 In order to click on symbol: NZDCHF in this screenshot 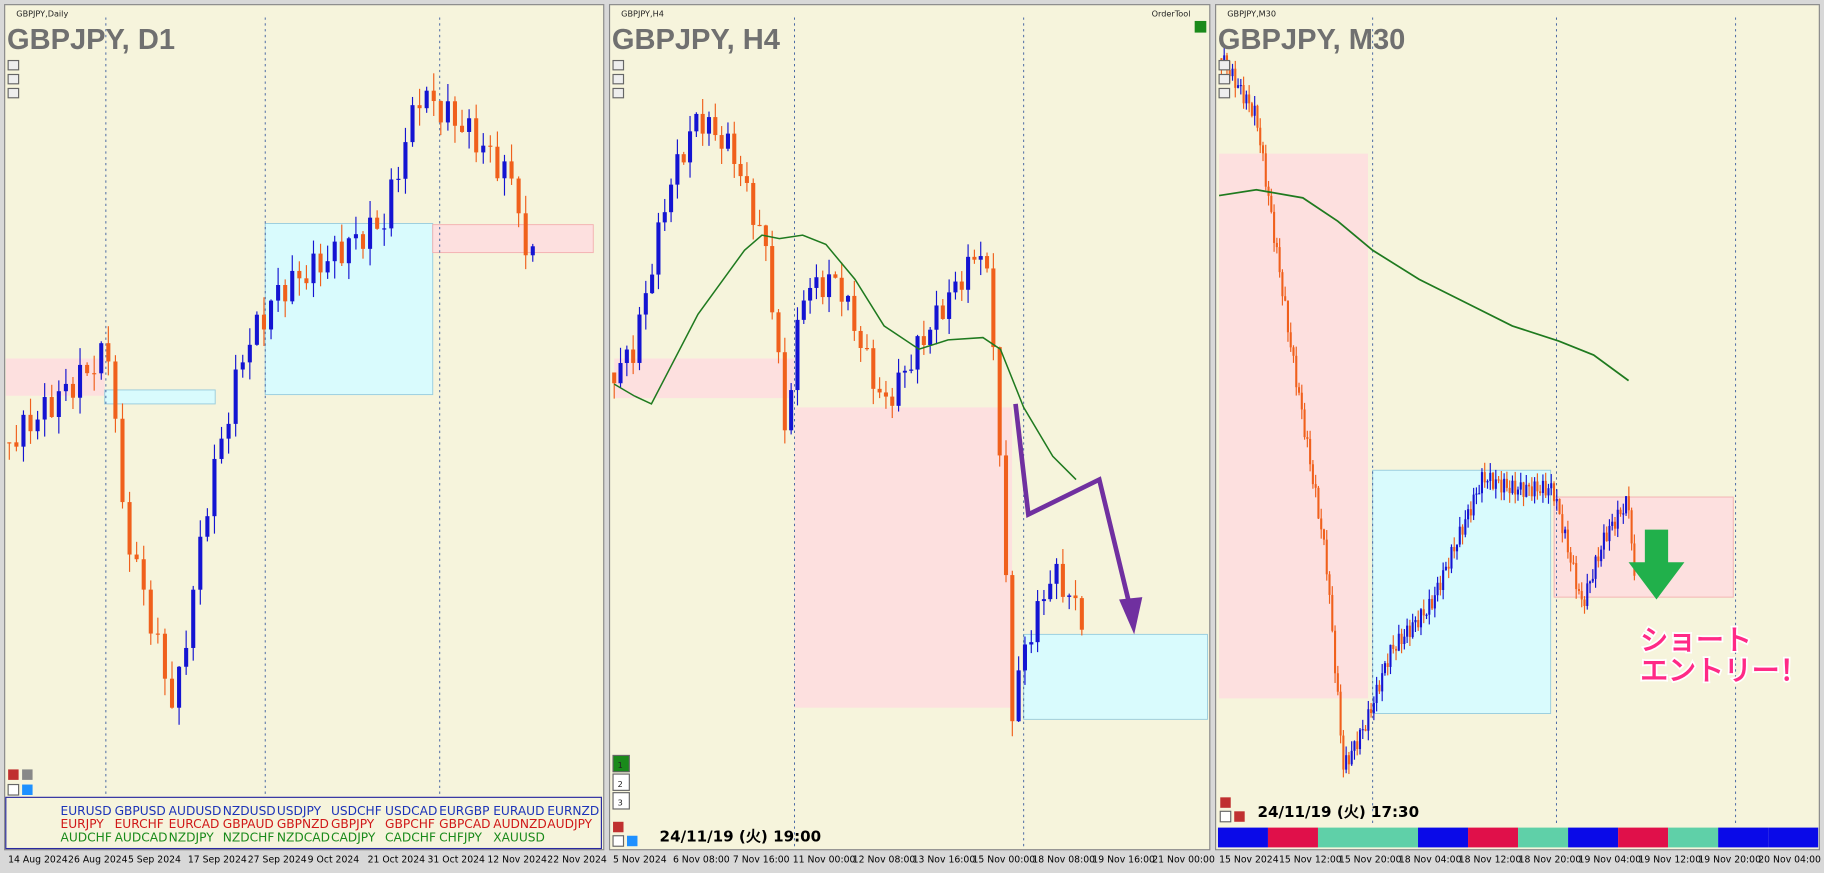, I will do `click(249, 838)`.